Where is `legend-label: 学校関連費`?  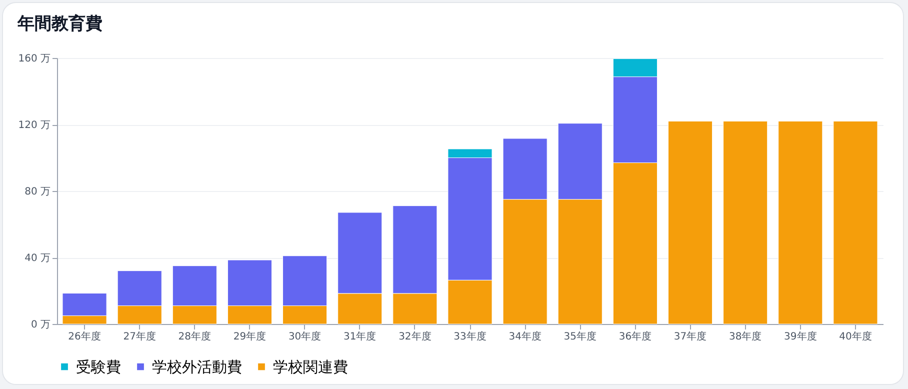
legend-label: 学校関連費 is located at coordinates (310, 367).